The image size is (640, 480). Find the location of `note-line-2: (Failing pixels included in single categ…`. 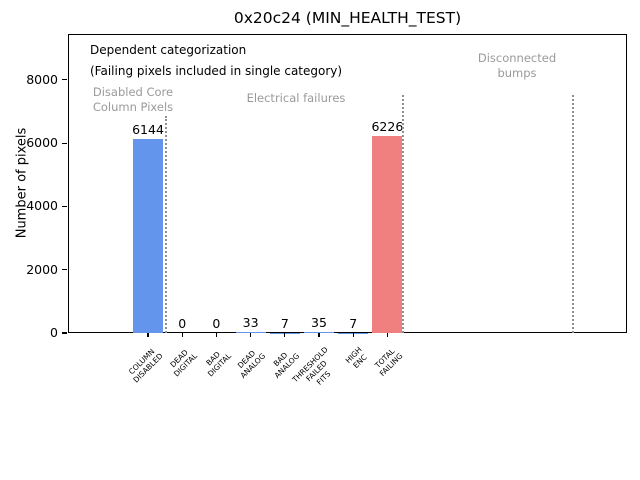

note-line-2: (Failing pixels included in single categ… is located at coordinates (216, 71).